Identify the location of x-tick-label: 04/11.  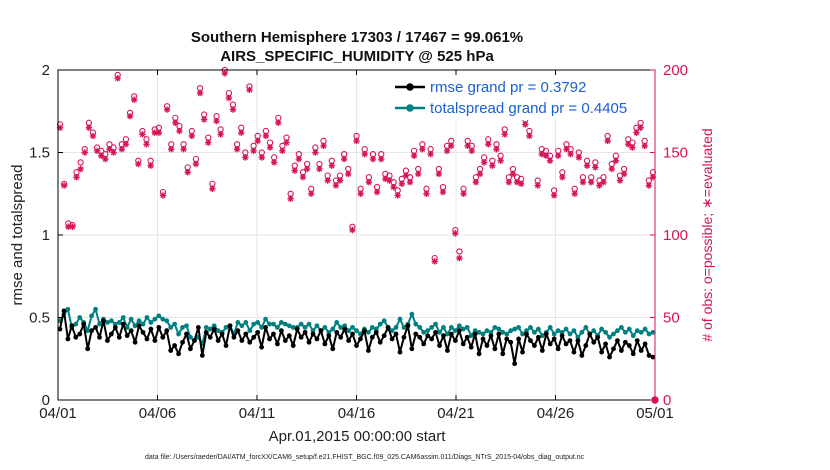
(257, 413).